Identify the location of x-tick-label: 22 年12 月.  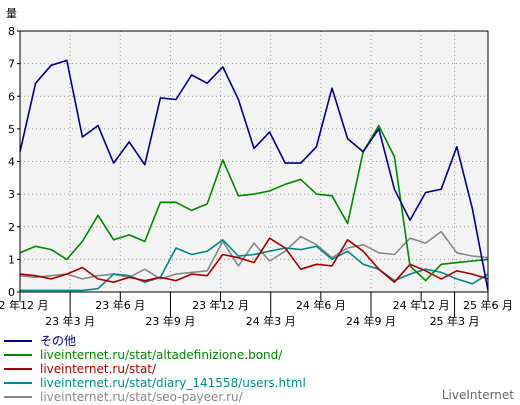
(24, 305).